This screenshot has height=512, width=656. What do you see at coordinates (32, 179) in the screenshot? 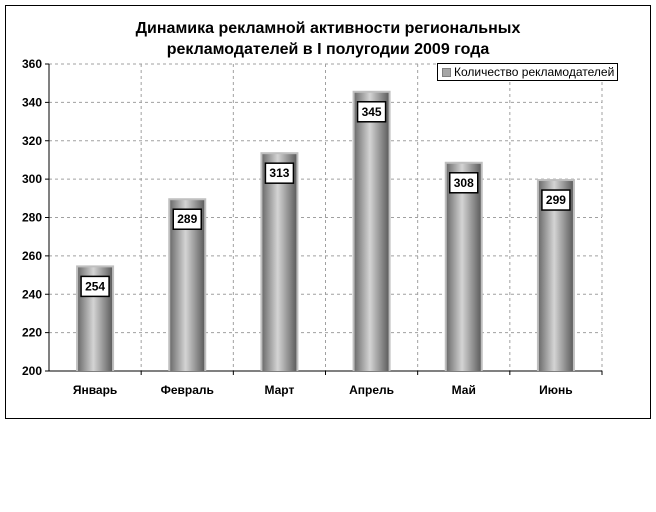
I see `y-tick-label: 300` at bounding box center [32, 179].